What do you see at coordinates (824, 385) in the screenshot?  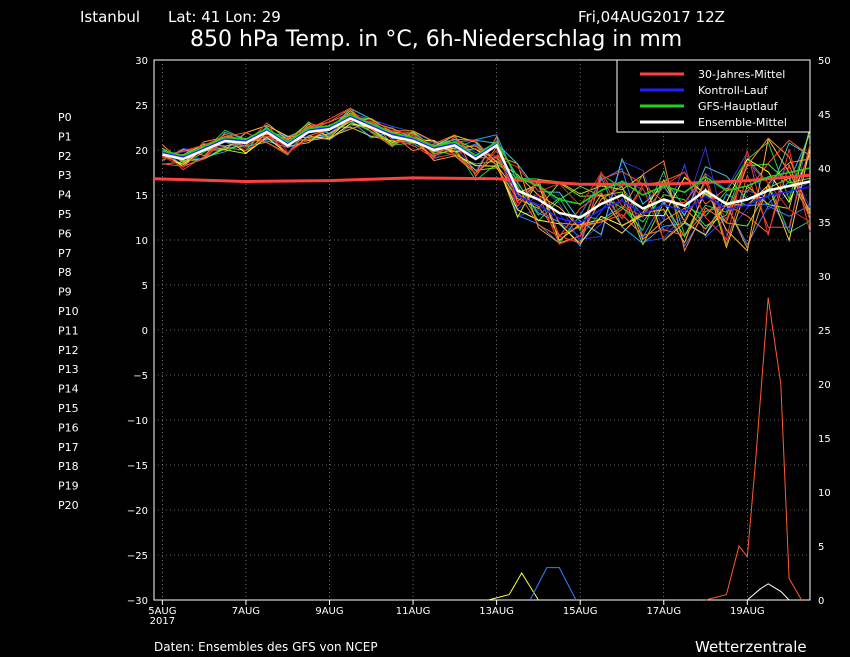 I see `y-right-tick-label: 20` at bounding box center [824, 385].